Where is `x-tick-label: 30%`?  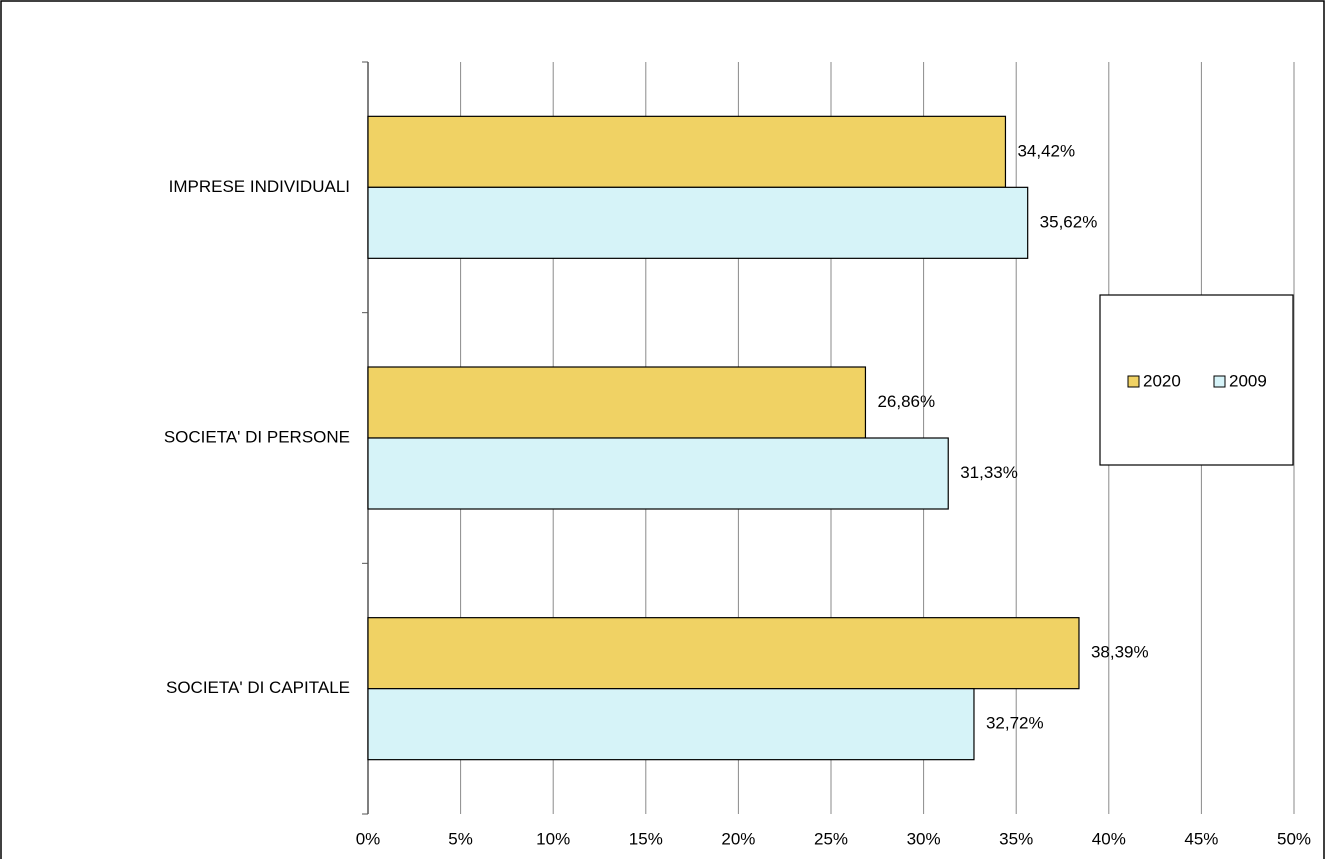 x-tick-label: 30% is located at coordinates (924, 838).